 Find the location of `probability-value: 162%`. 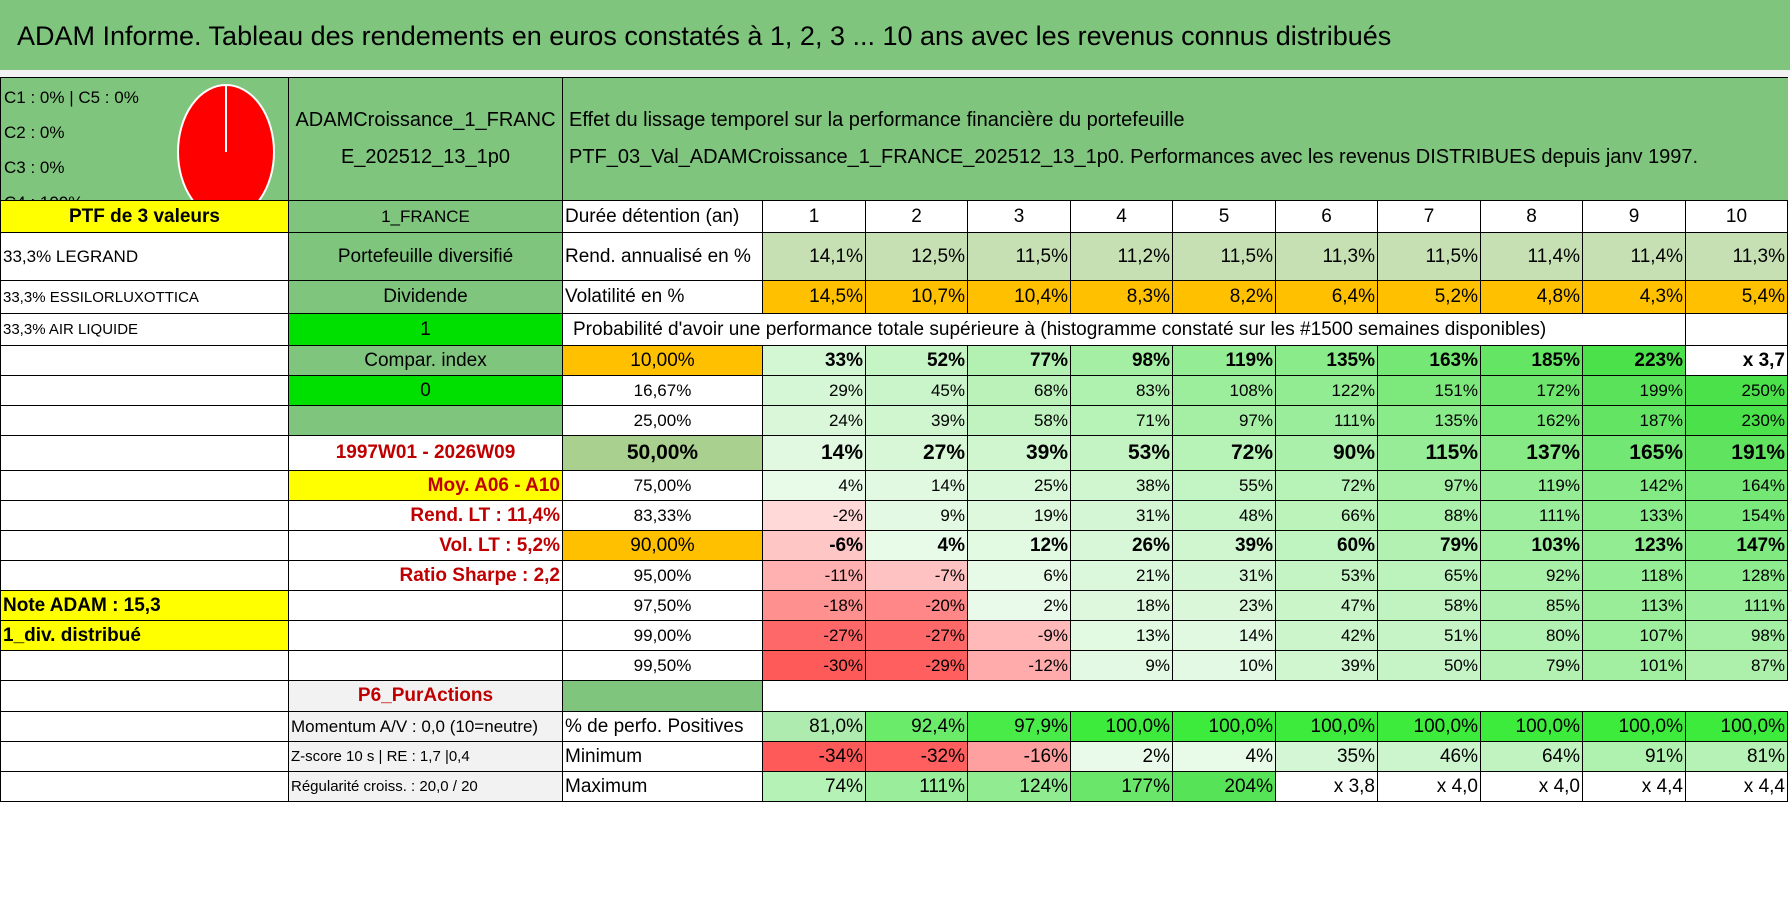

probability-value: 162% is located at coordinates (1531, 420).